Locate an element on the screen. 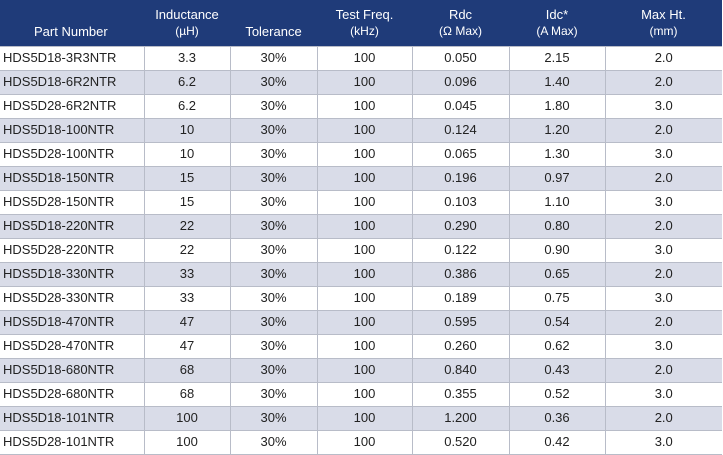 This screenshot has width=723, height=455. header-part-number: Part Number is located at coordinates (72, 23).